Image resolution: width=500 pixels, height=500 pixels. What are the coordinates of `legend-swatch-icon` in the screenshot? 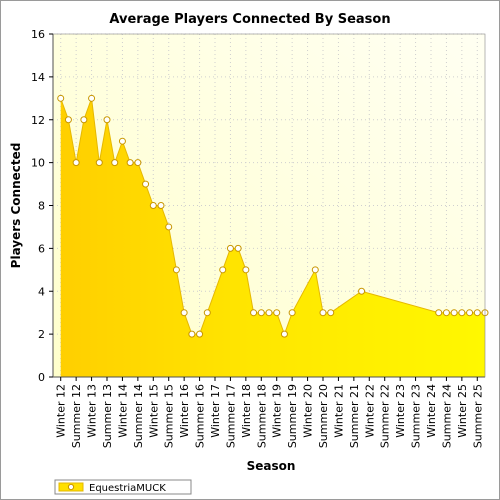 It's located at (71, 487).